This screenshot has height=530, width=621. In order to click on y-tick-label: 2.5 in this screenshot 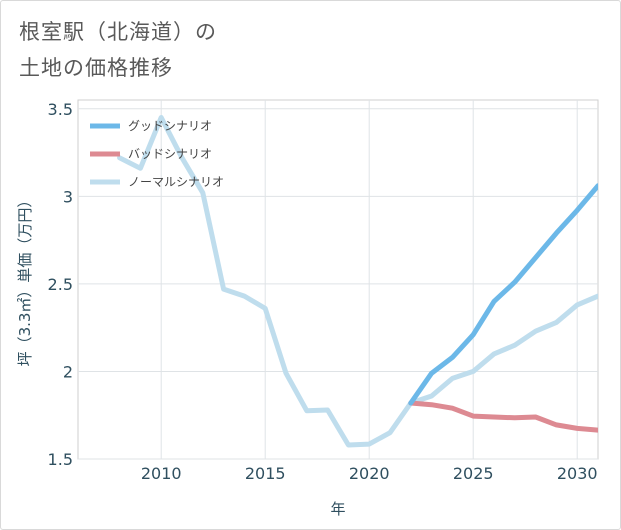, I will do `click(60, 284)`.